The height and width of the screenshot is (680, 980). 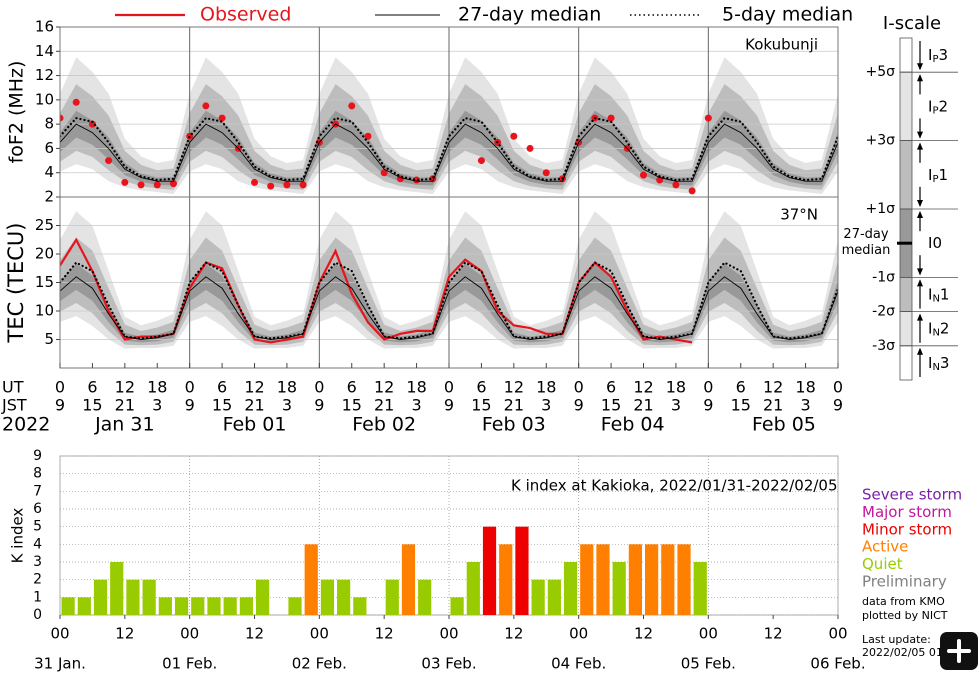 I want to click on annotation: Kokubunji, so click(x=781, y=45).